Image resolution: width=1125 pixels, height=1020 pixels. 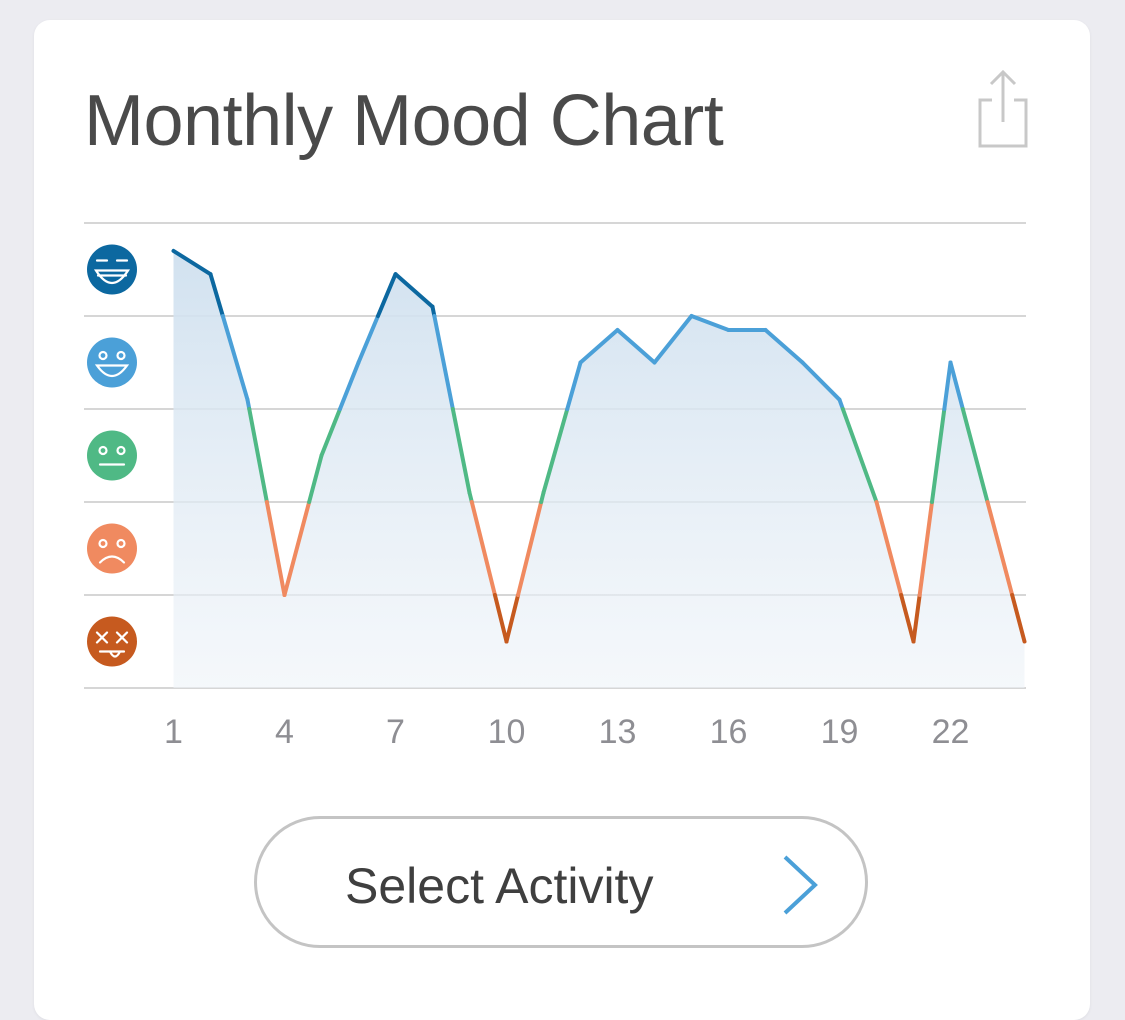 I want to click on sad-face-icon, so click(x=112, y=548).